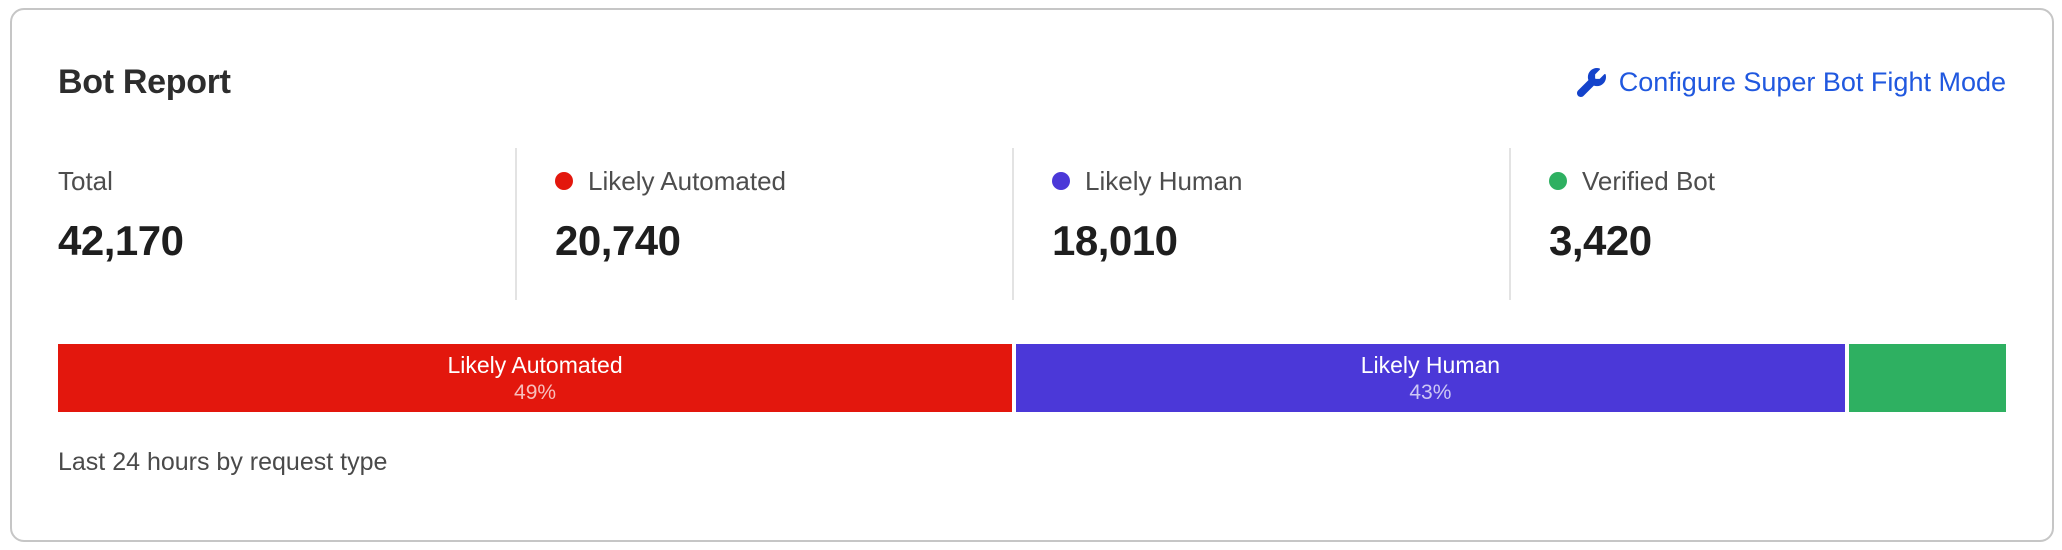 This screenshot has height=550, width=2062. What do you see at coordinates (1430, 364) in the screenshot?
I see `bar-segment-label: Likely Human` at bounding box center [1430, 364].